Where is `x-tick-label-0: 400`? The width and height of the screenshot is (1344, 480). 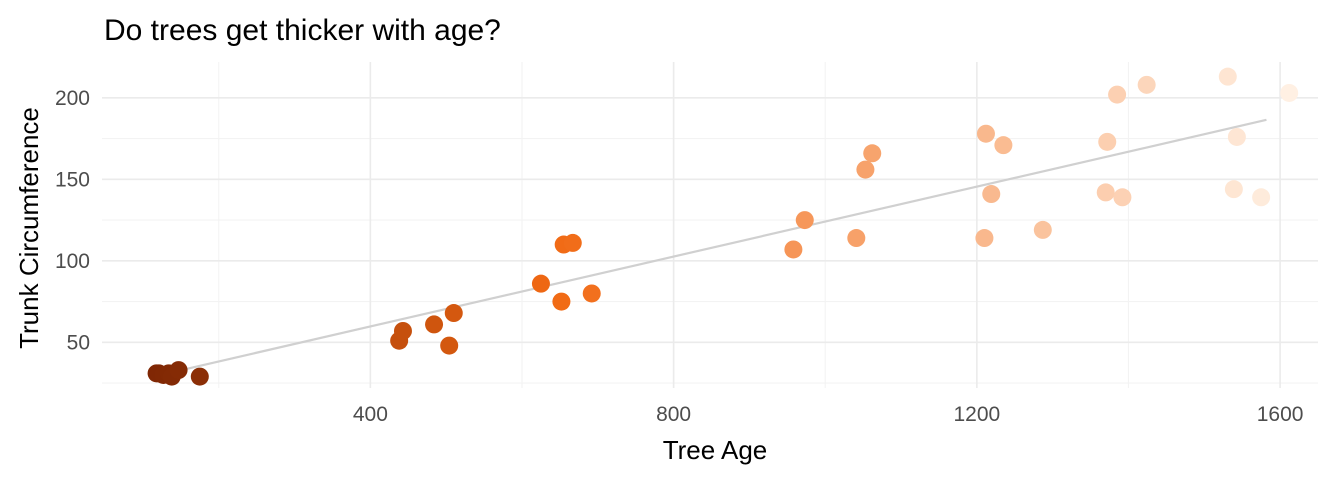 x-tick-label-0: 400 is located at coordinates (370, 414).